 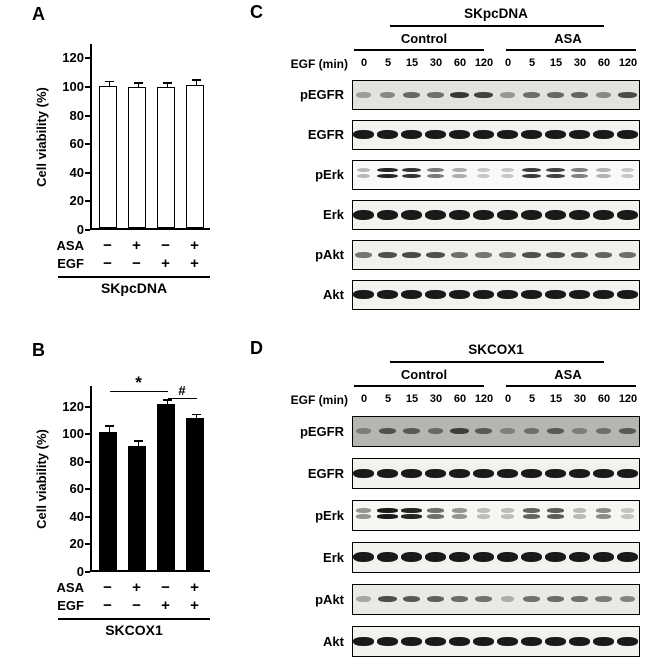 What do you see at coordinates (136, 140) in the screenshot?
I see `panel-a-plot: 0 20 40 60 80 100 120` at bounding box center [136, 140].